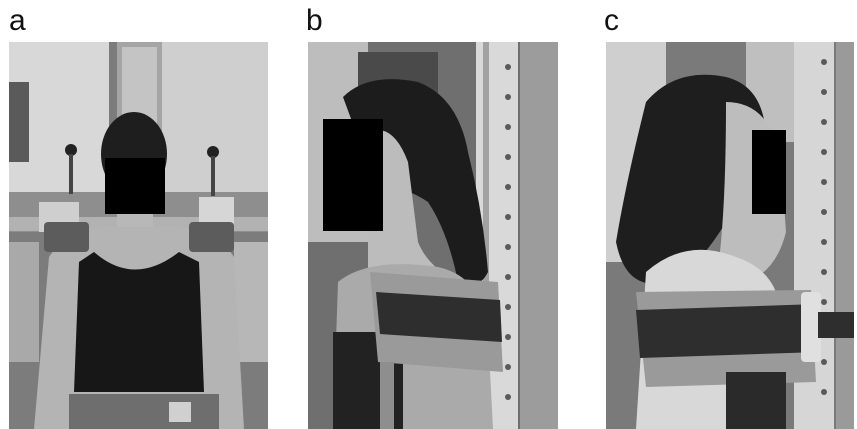  Describe the element at coordinates (611, 20) in the screenshot. I see `panel-label-c: c` at that location.